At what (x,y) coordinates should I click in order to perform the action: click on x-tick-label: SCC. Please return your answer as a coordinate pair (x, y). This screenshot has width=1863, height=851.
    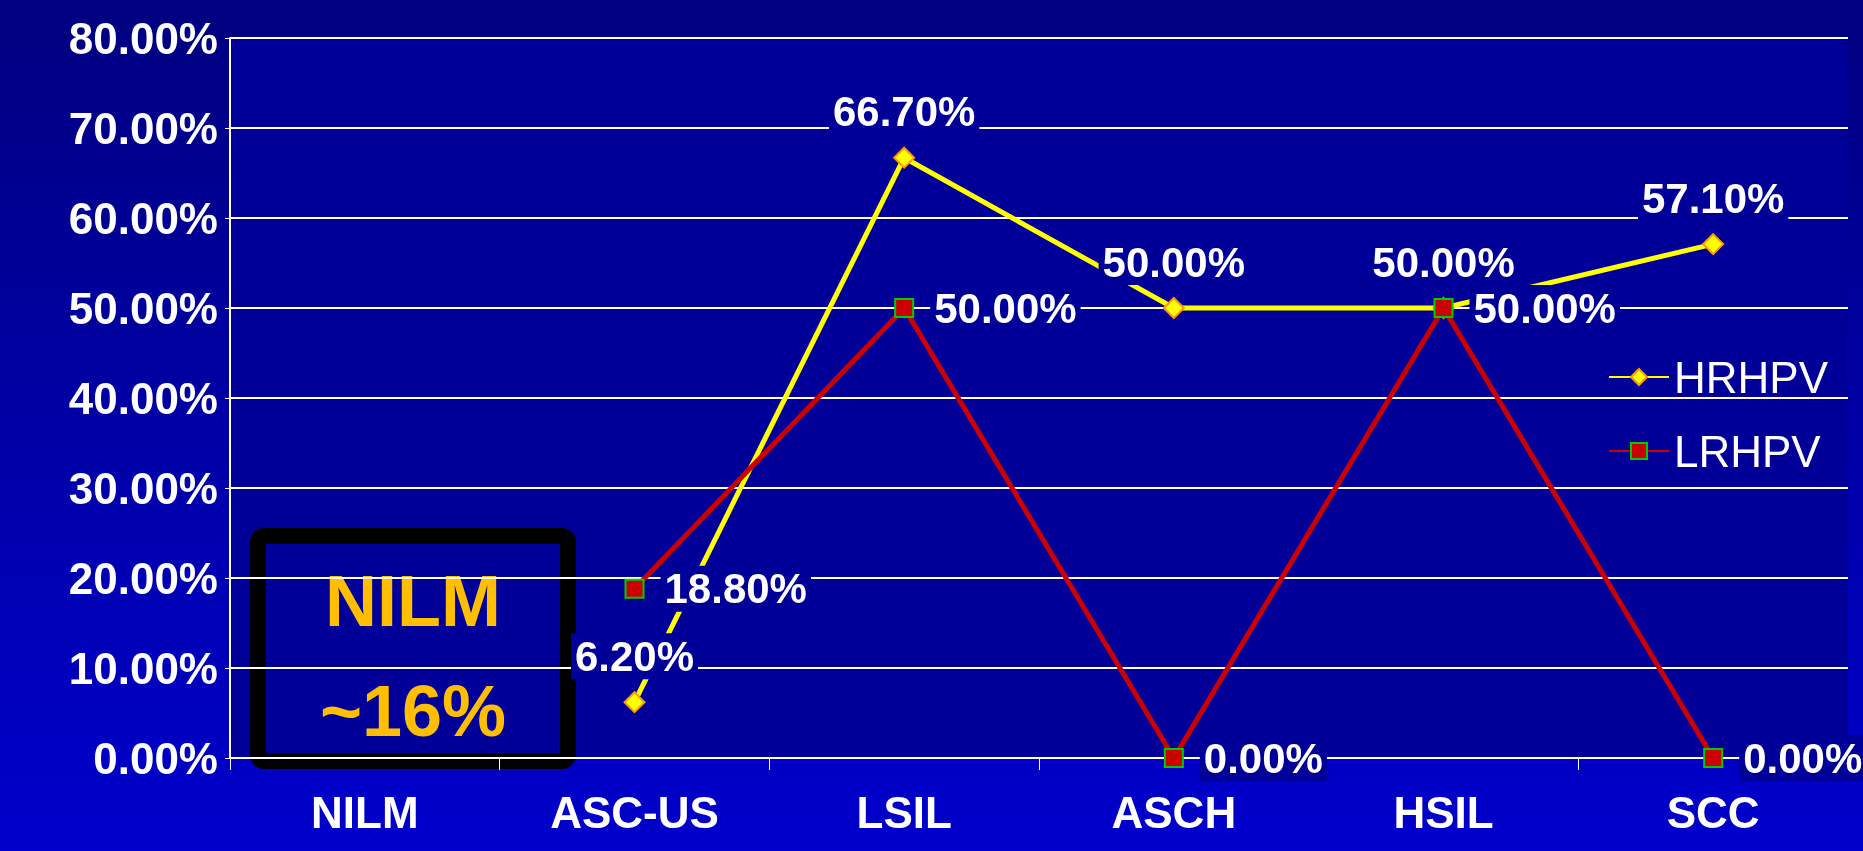
    Looking at the image, I should click on (1713, 812).